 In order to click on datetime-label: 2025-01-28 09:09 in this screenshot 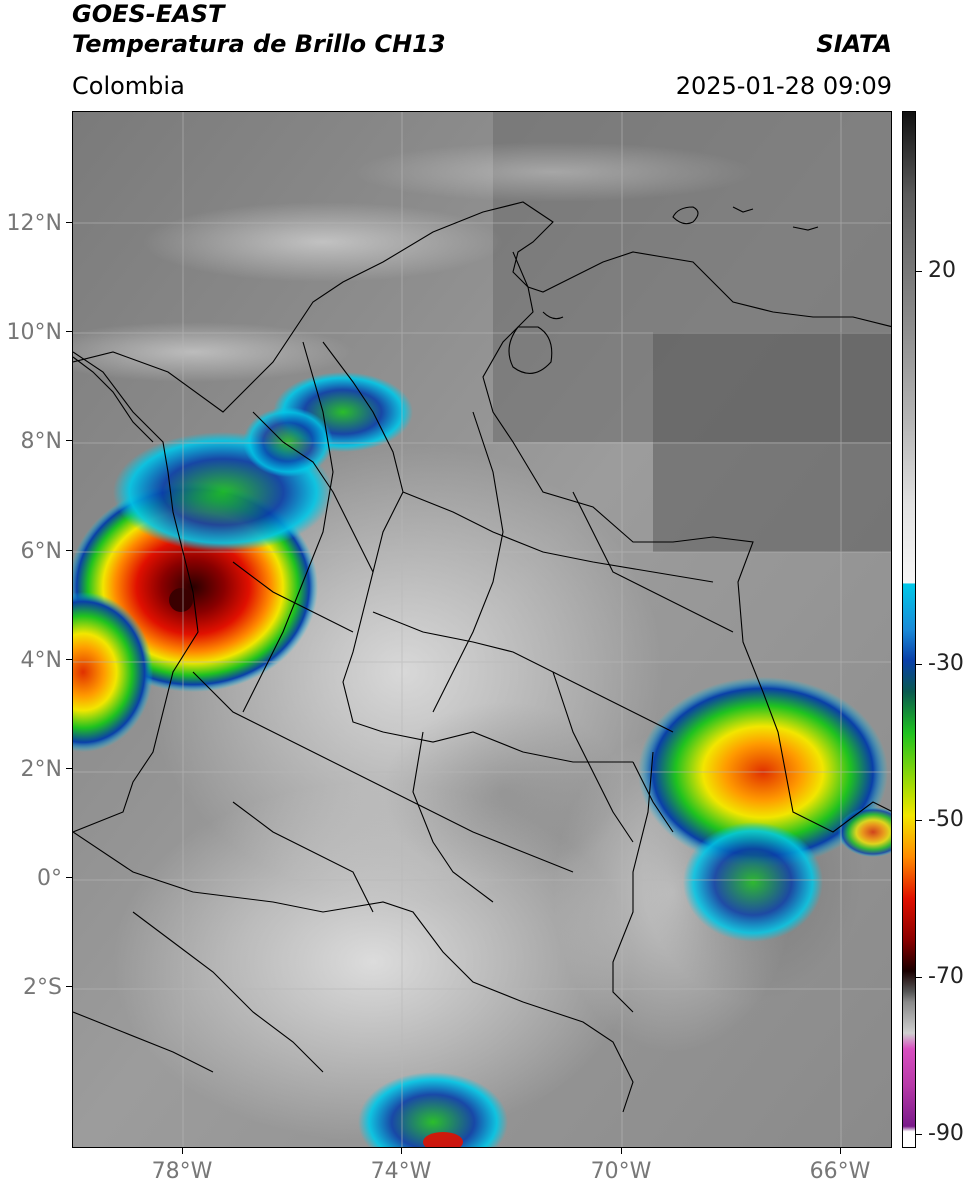, I will do `click(783, 86)`.